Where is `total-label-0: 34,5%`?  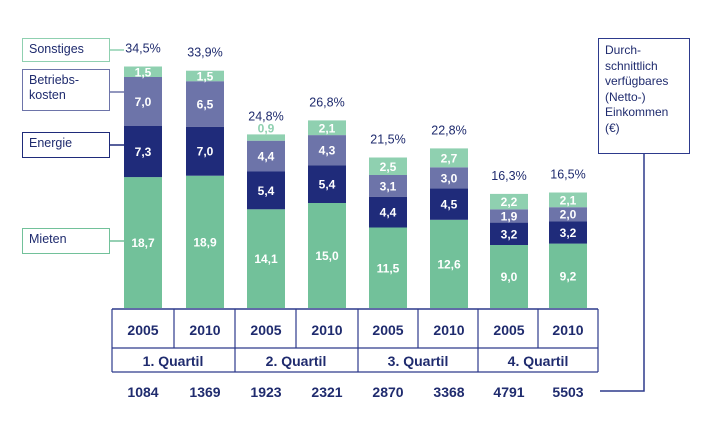 total-label-0: 34,5% is located at coordinates (142, 49).